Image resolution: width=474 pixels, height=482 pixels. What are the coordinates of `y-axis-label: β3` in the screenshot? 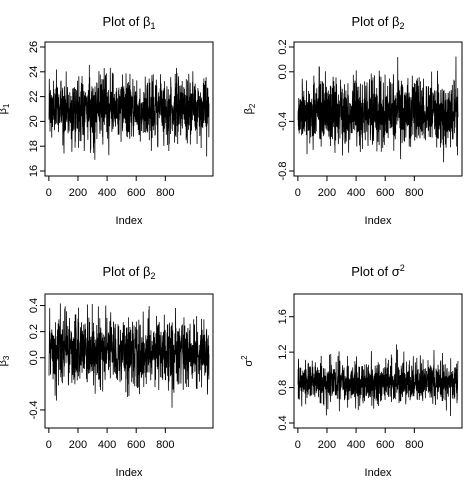 It's located at (5, 360).